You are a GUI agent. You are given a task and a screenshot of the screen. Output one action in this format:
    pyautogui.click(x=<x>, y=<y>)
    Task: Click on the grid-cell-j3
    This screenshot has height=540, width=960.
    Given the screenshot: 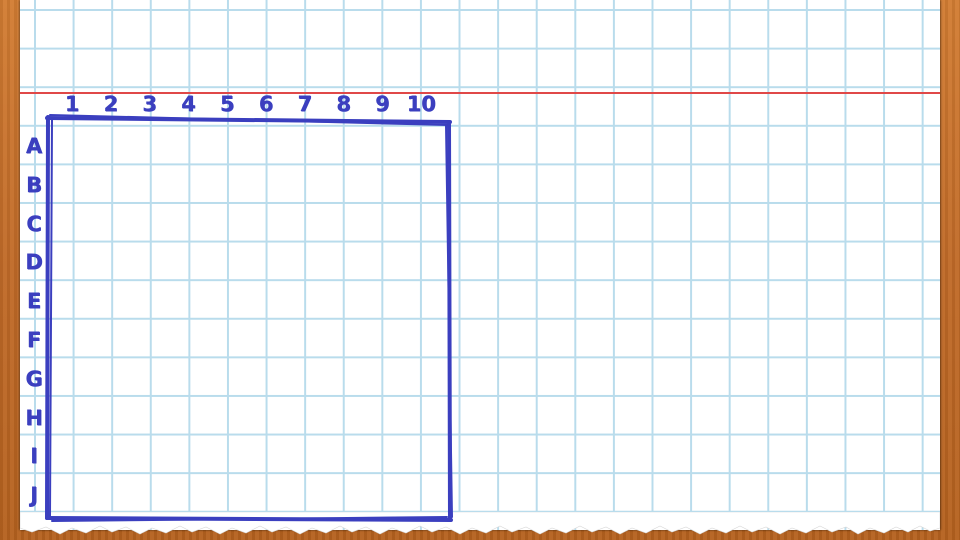 What is the action you would take?
    pyautogui.click(x=147, y=492)
    